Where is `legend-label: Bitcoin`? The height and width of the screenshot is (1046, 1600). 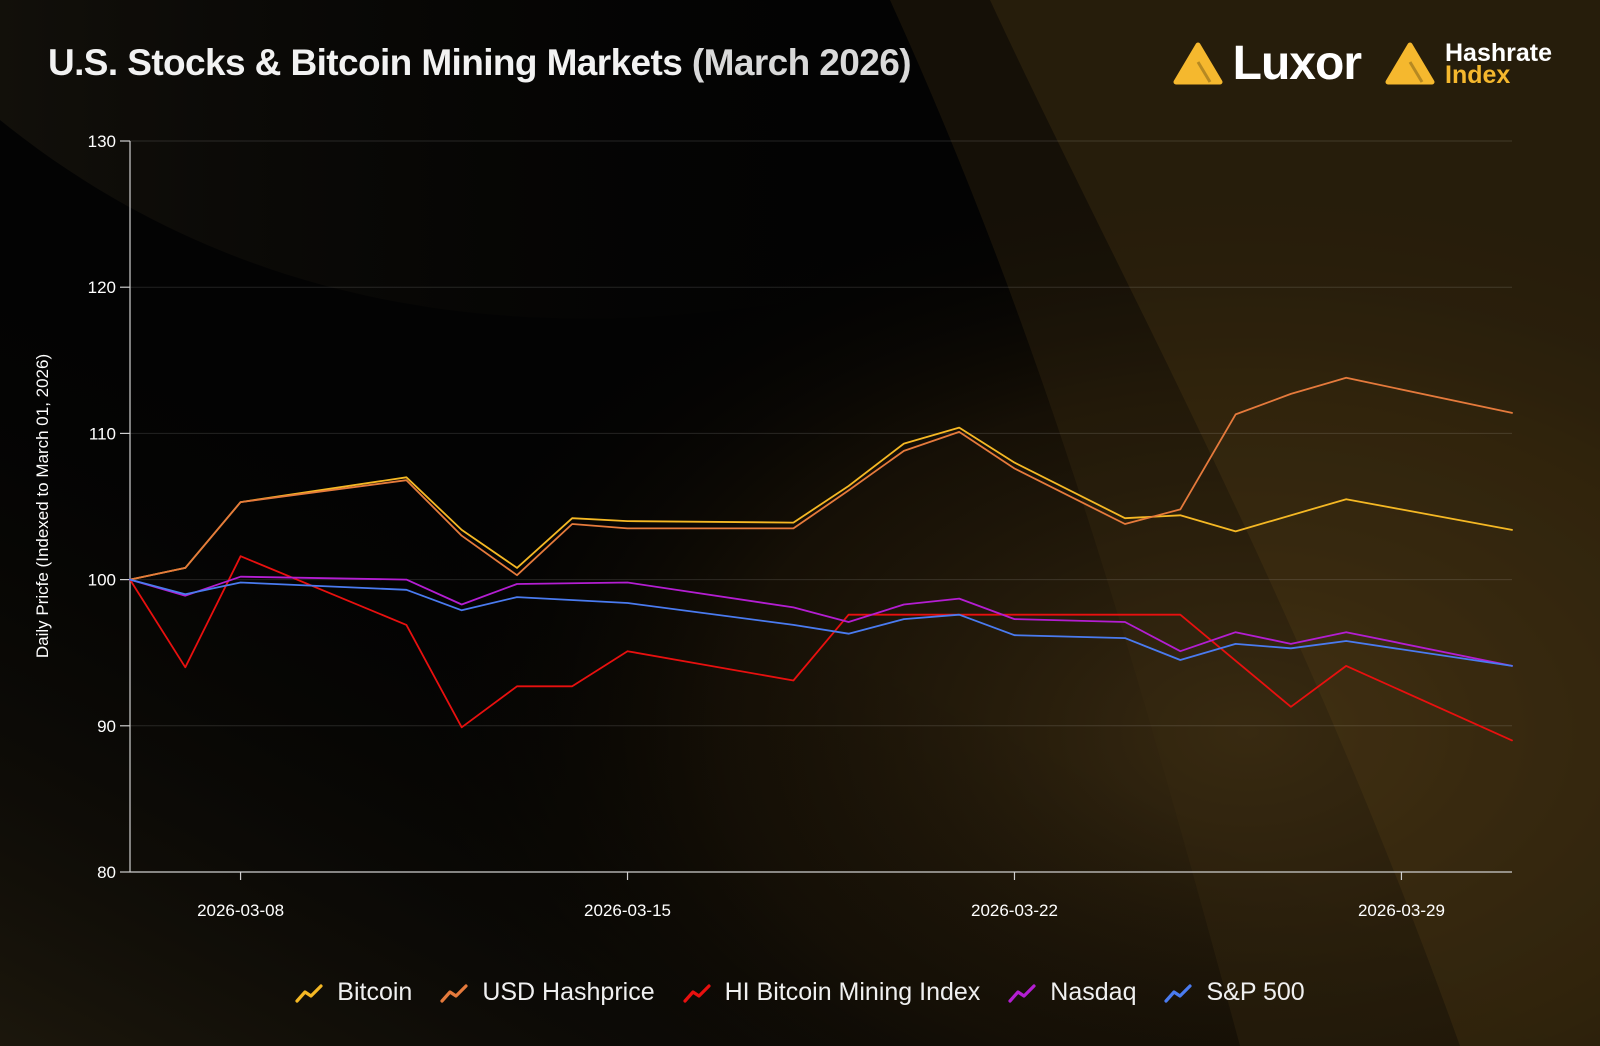 legend-label: Bitcoin is located at coordinates (375, 992).